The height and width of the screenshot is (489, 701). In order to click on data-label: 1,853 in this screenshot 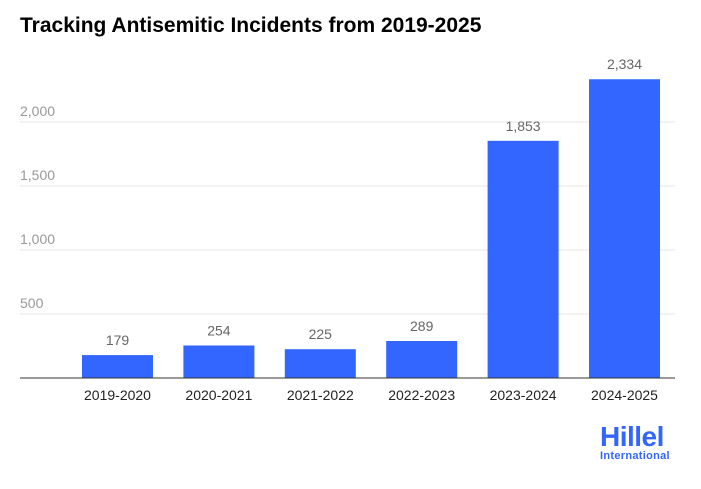, I will do `click(523, 126)`.